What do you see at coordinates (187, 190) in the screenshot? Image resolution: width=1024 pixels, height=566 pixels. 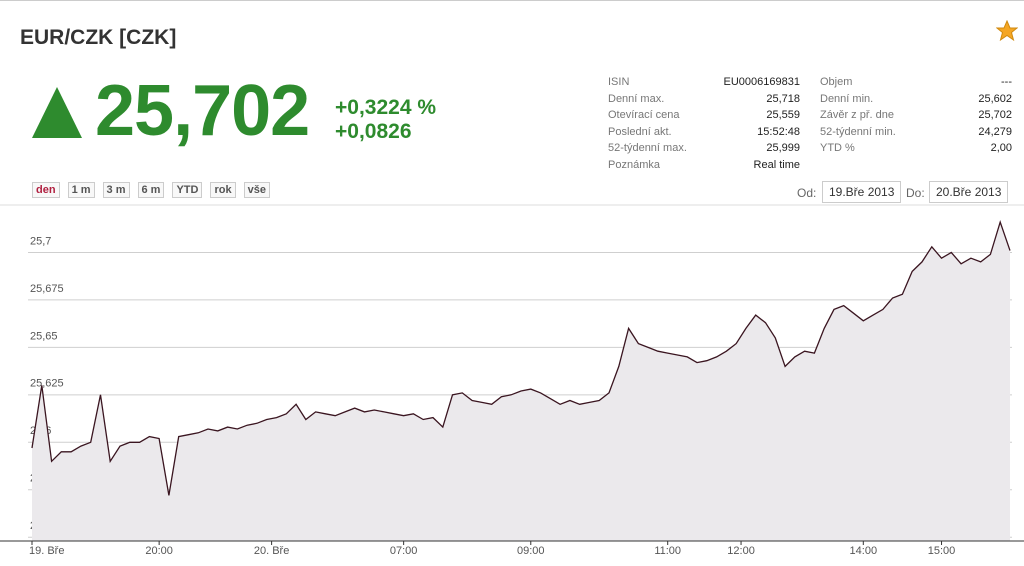 I see `range-button: YTD` at bounding box center [187, 190].